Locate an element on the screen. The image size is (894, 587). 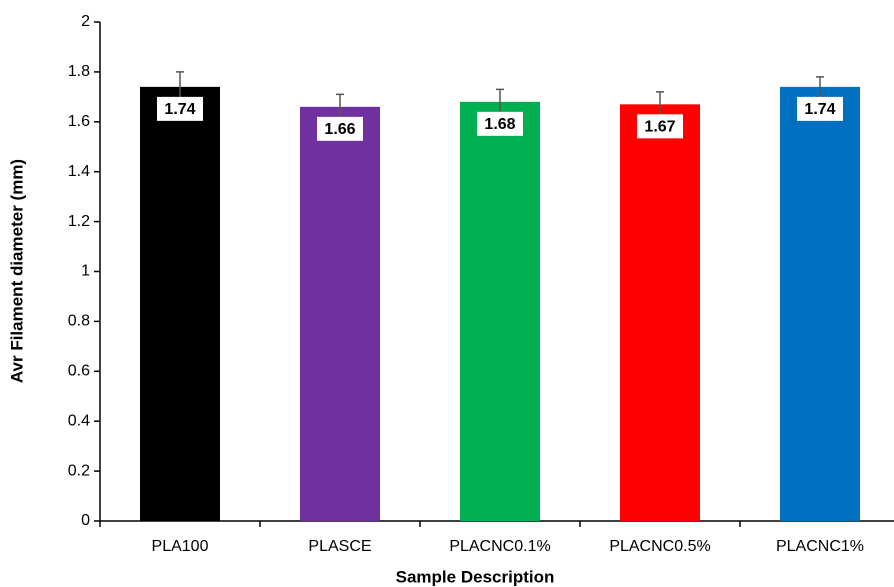
y-tick-label: 1.2 is located at coordinates (79, 221).